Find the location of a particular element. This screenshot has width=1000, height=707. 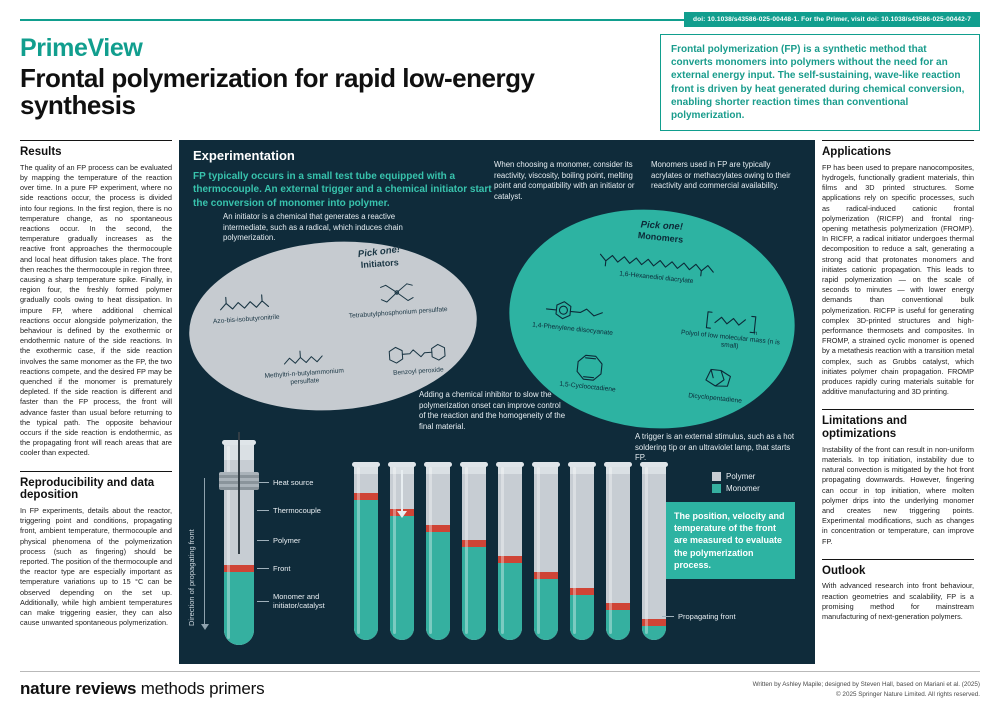

chemical-label: Tetrabutylphosphonium persulfate is located at coordinates (398, 313).